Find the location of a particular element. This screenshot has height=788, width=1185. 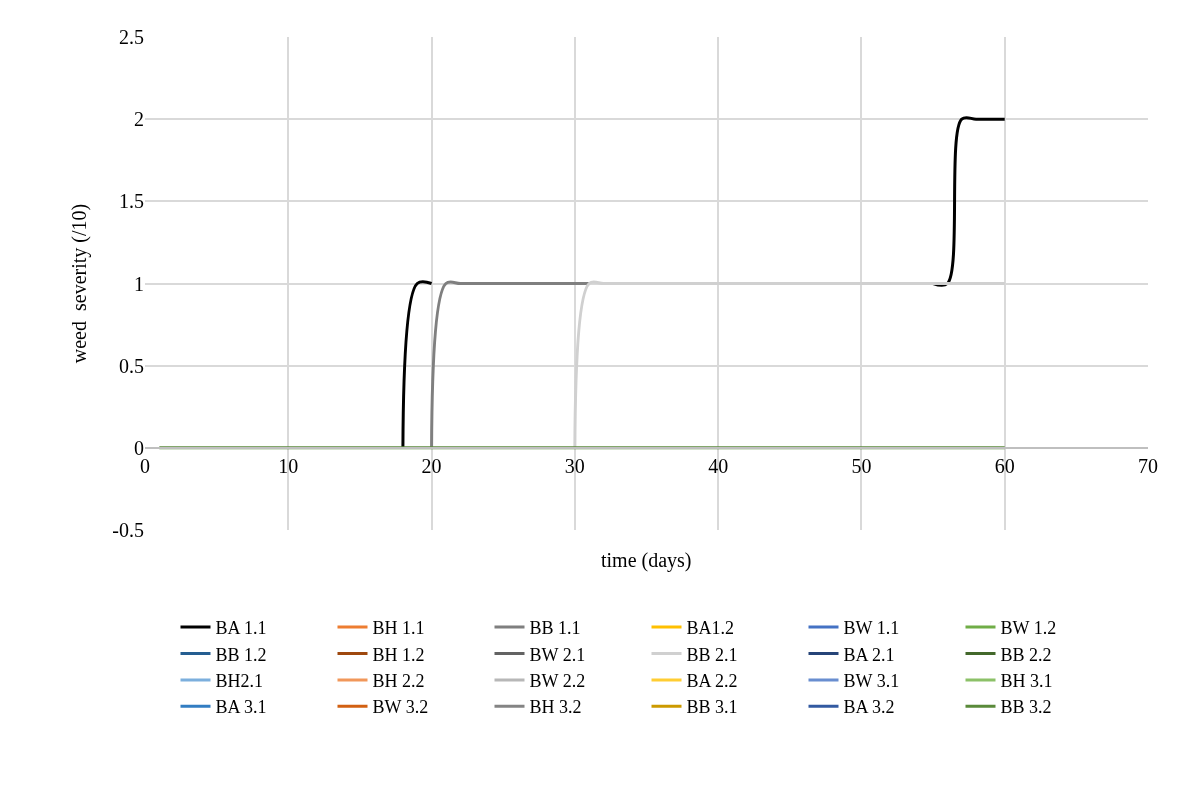

x-tick-label: 50 is located at coordinates (861, 465).